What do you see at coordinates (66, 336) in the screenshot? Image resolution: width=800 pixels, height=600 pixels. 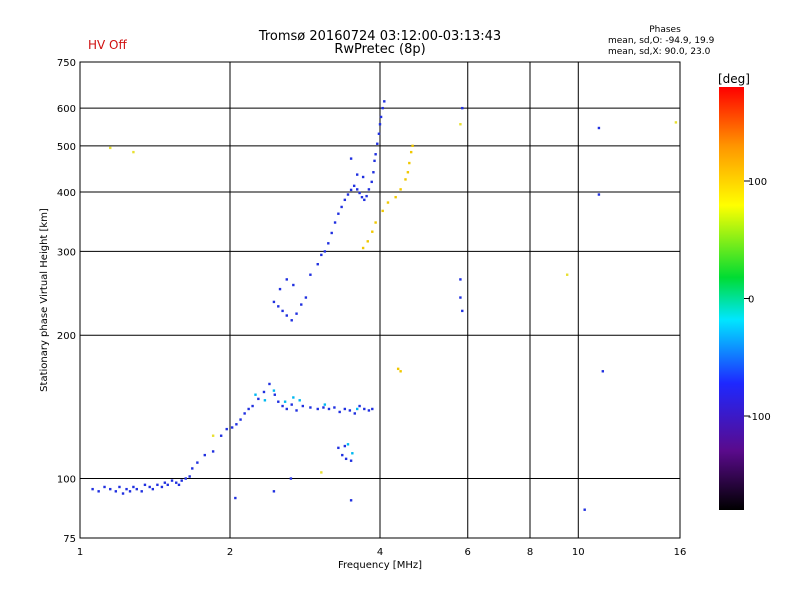 I see `y-tick-label: 200` at bounding box center [66, 336].